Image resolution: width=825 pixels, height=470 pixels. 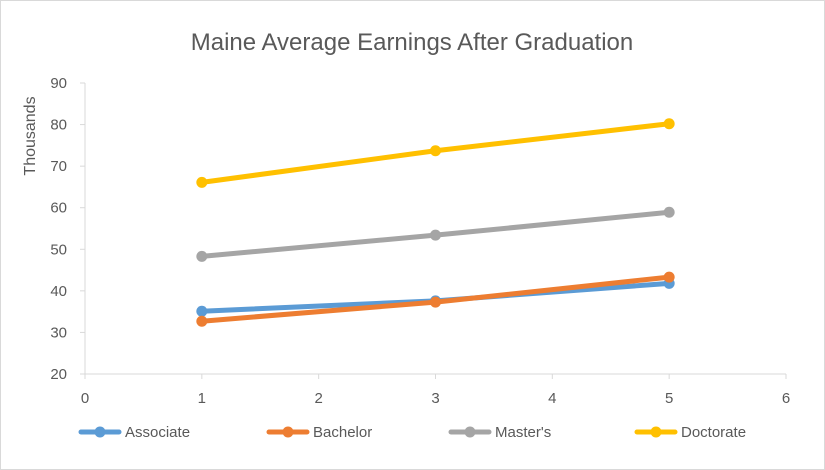 What do you see at coordinates (58, 249) in the screenshot?
I see `y-tick-label: 50` at bounding box center [58, 249].